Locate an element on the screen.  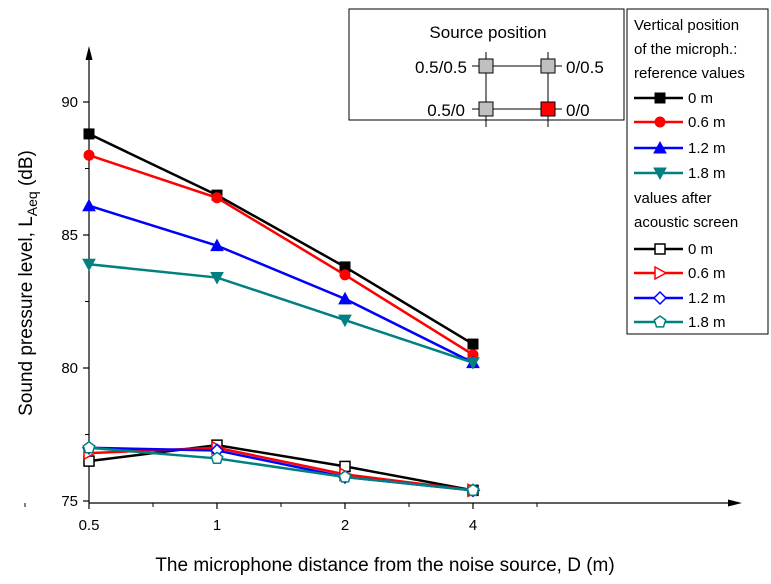
inset-label-0-0: 0/0 is located at coordinates (578, 110).